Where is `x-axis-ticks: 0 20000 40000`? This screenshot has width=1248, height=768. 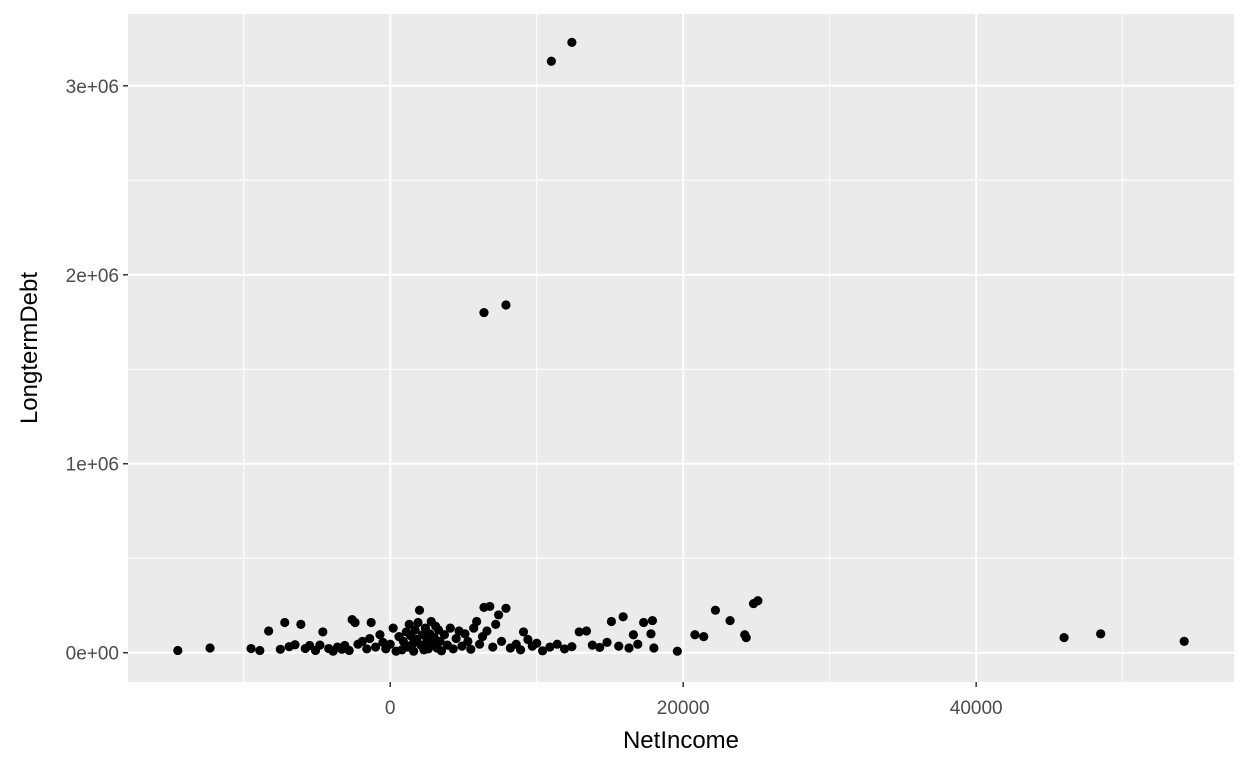 x-axis-ticks: 0 20000 40000 is located at coordinates (694, 700).